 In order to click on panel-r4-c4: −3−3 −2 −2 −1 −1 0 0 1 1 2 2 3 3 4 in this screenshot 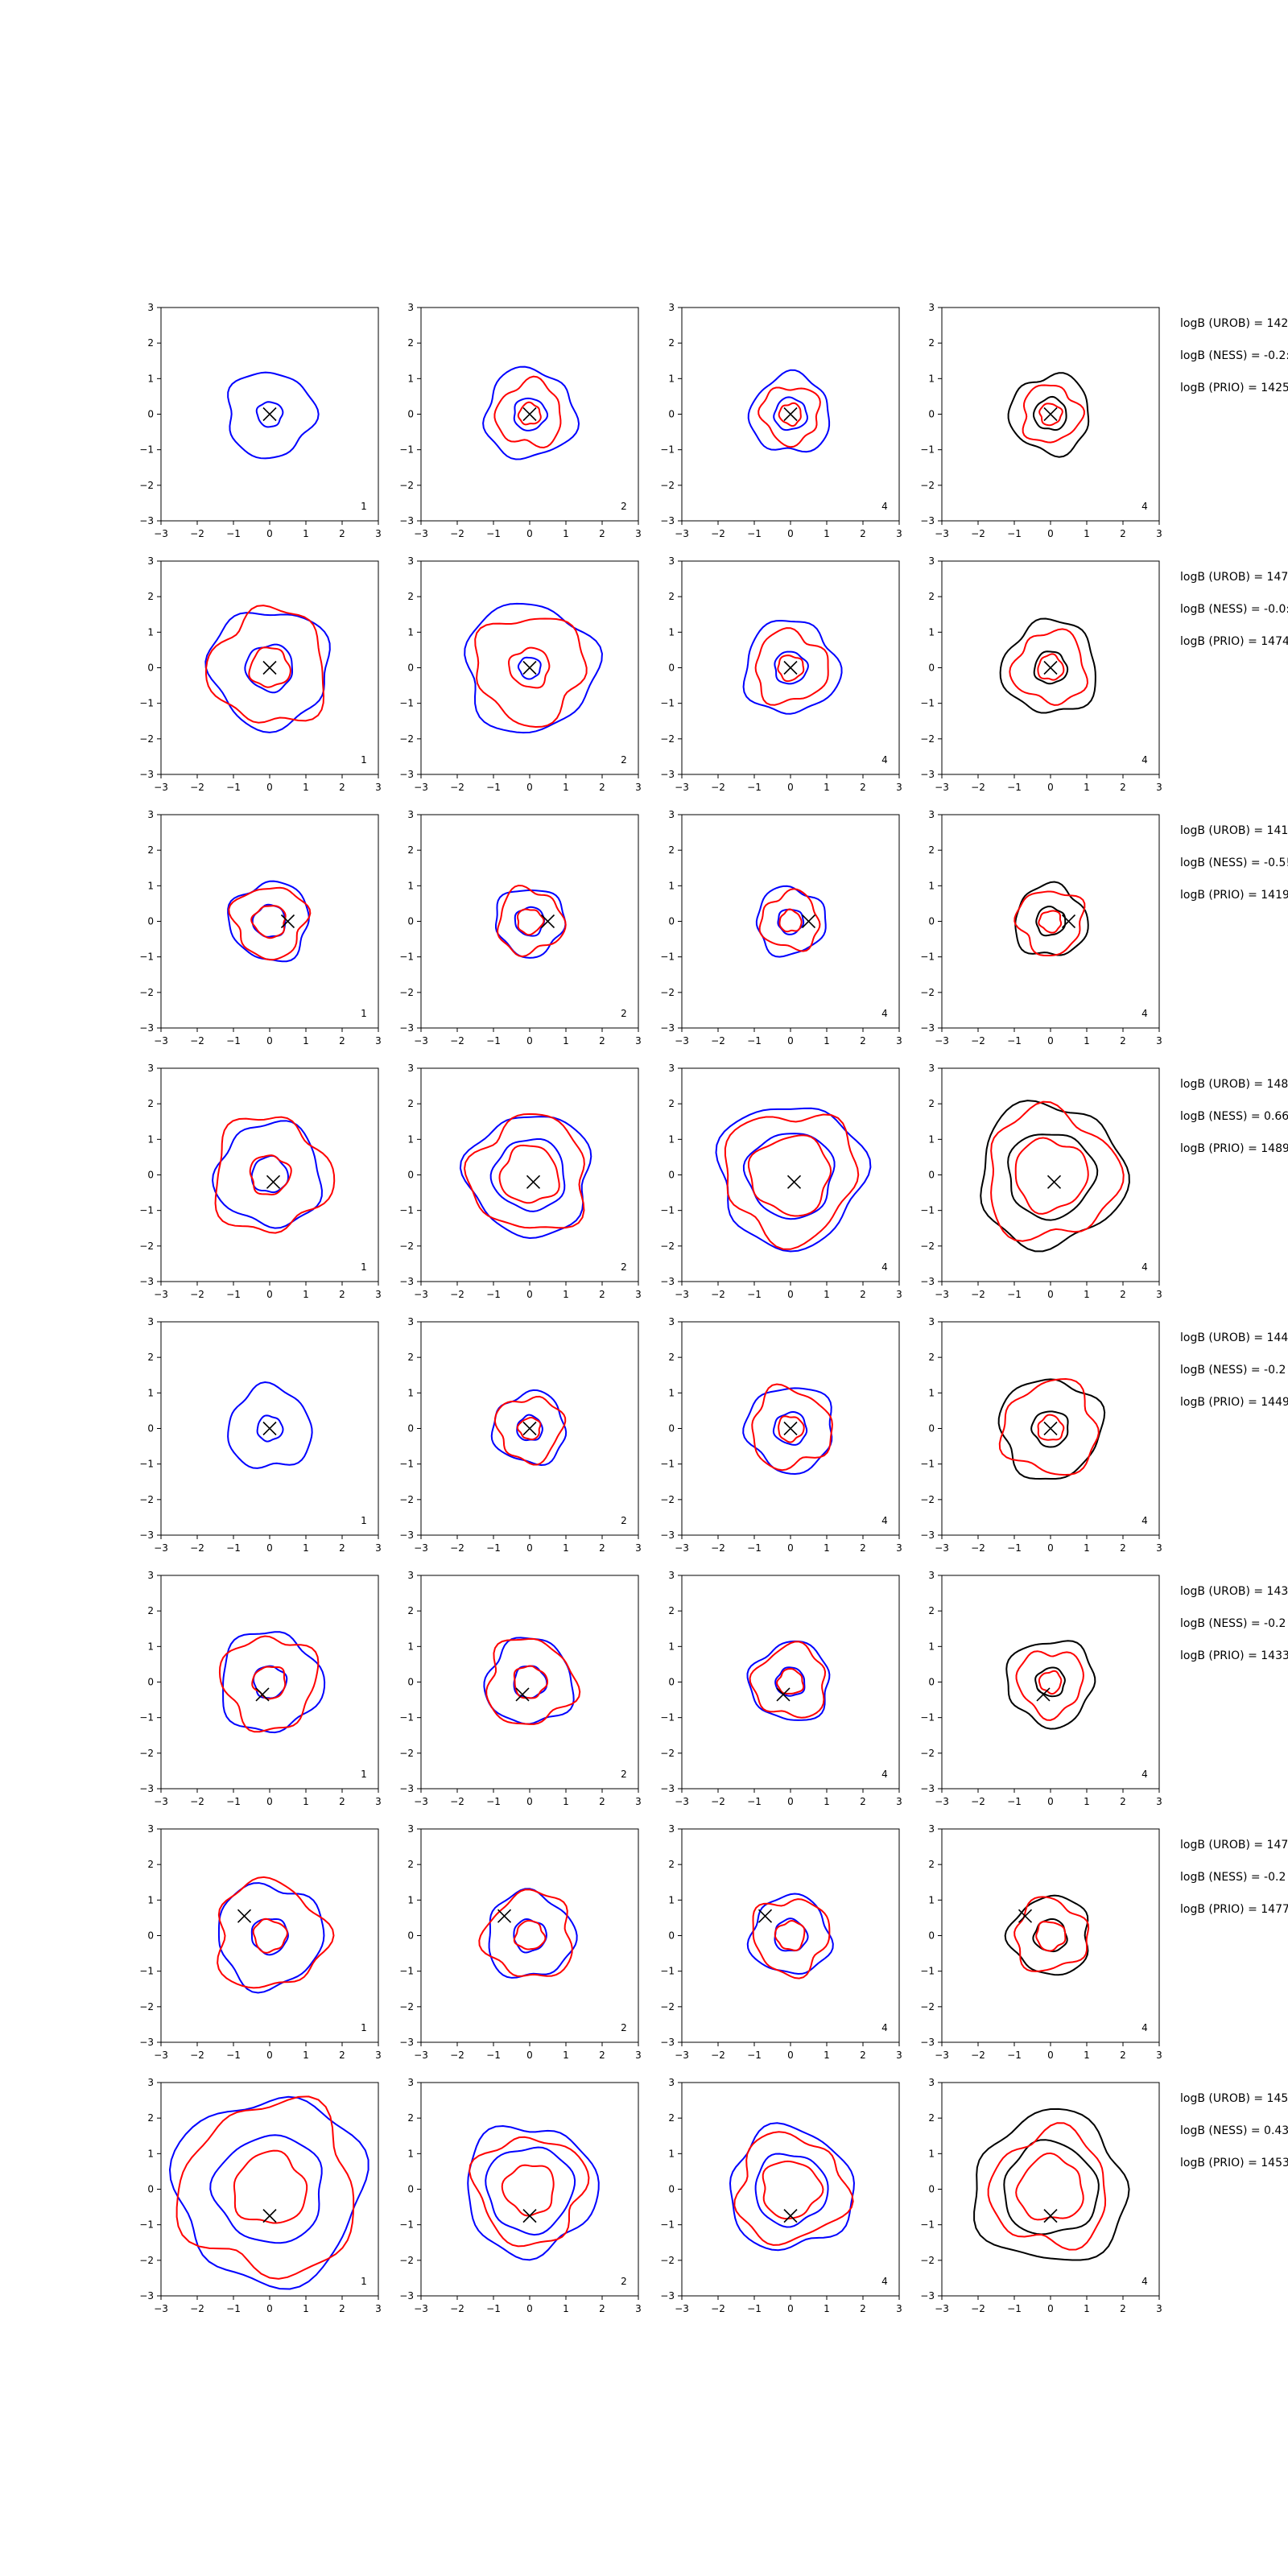, I will do `click(1041, 1181)`.